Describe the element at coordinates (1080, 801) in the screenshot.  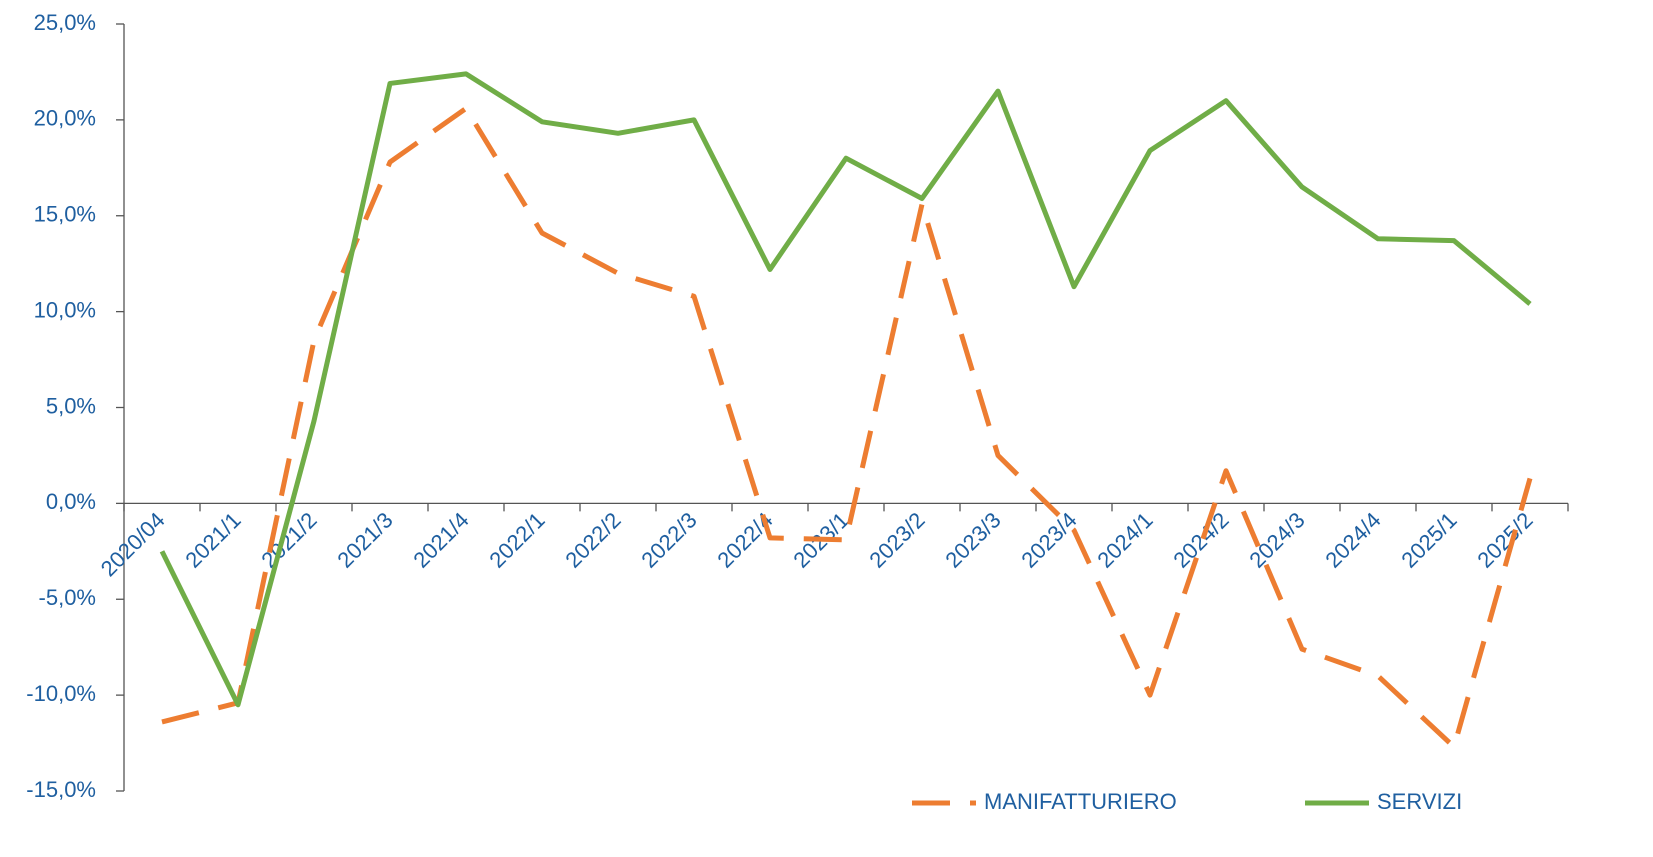
I see `legend-label: MANIFATTURIERO` at that location.